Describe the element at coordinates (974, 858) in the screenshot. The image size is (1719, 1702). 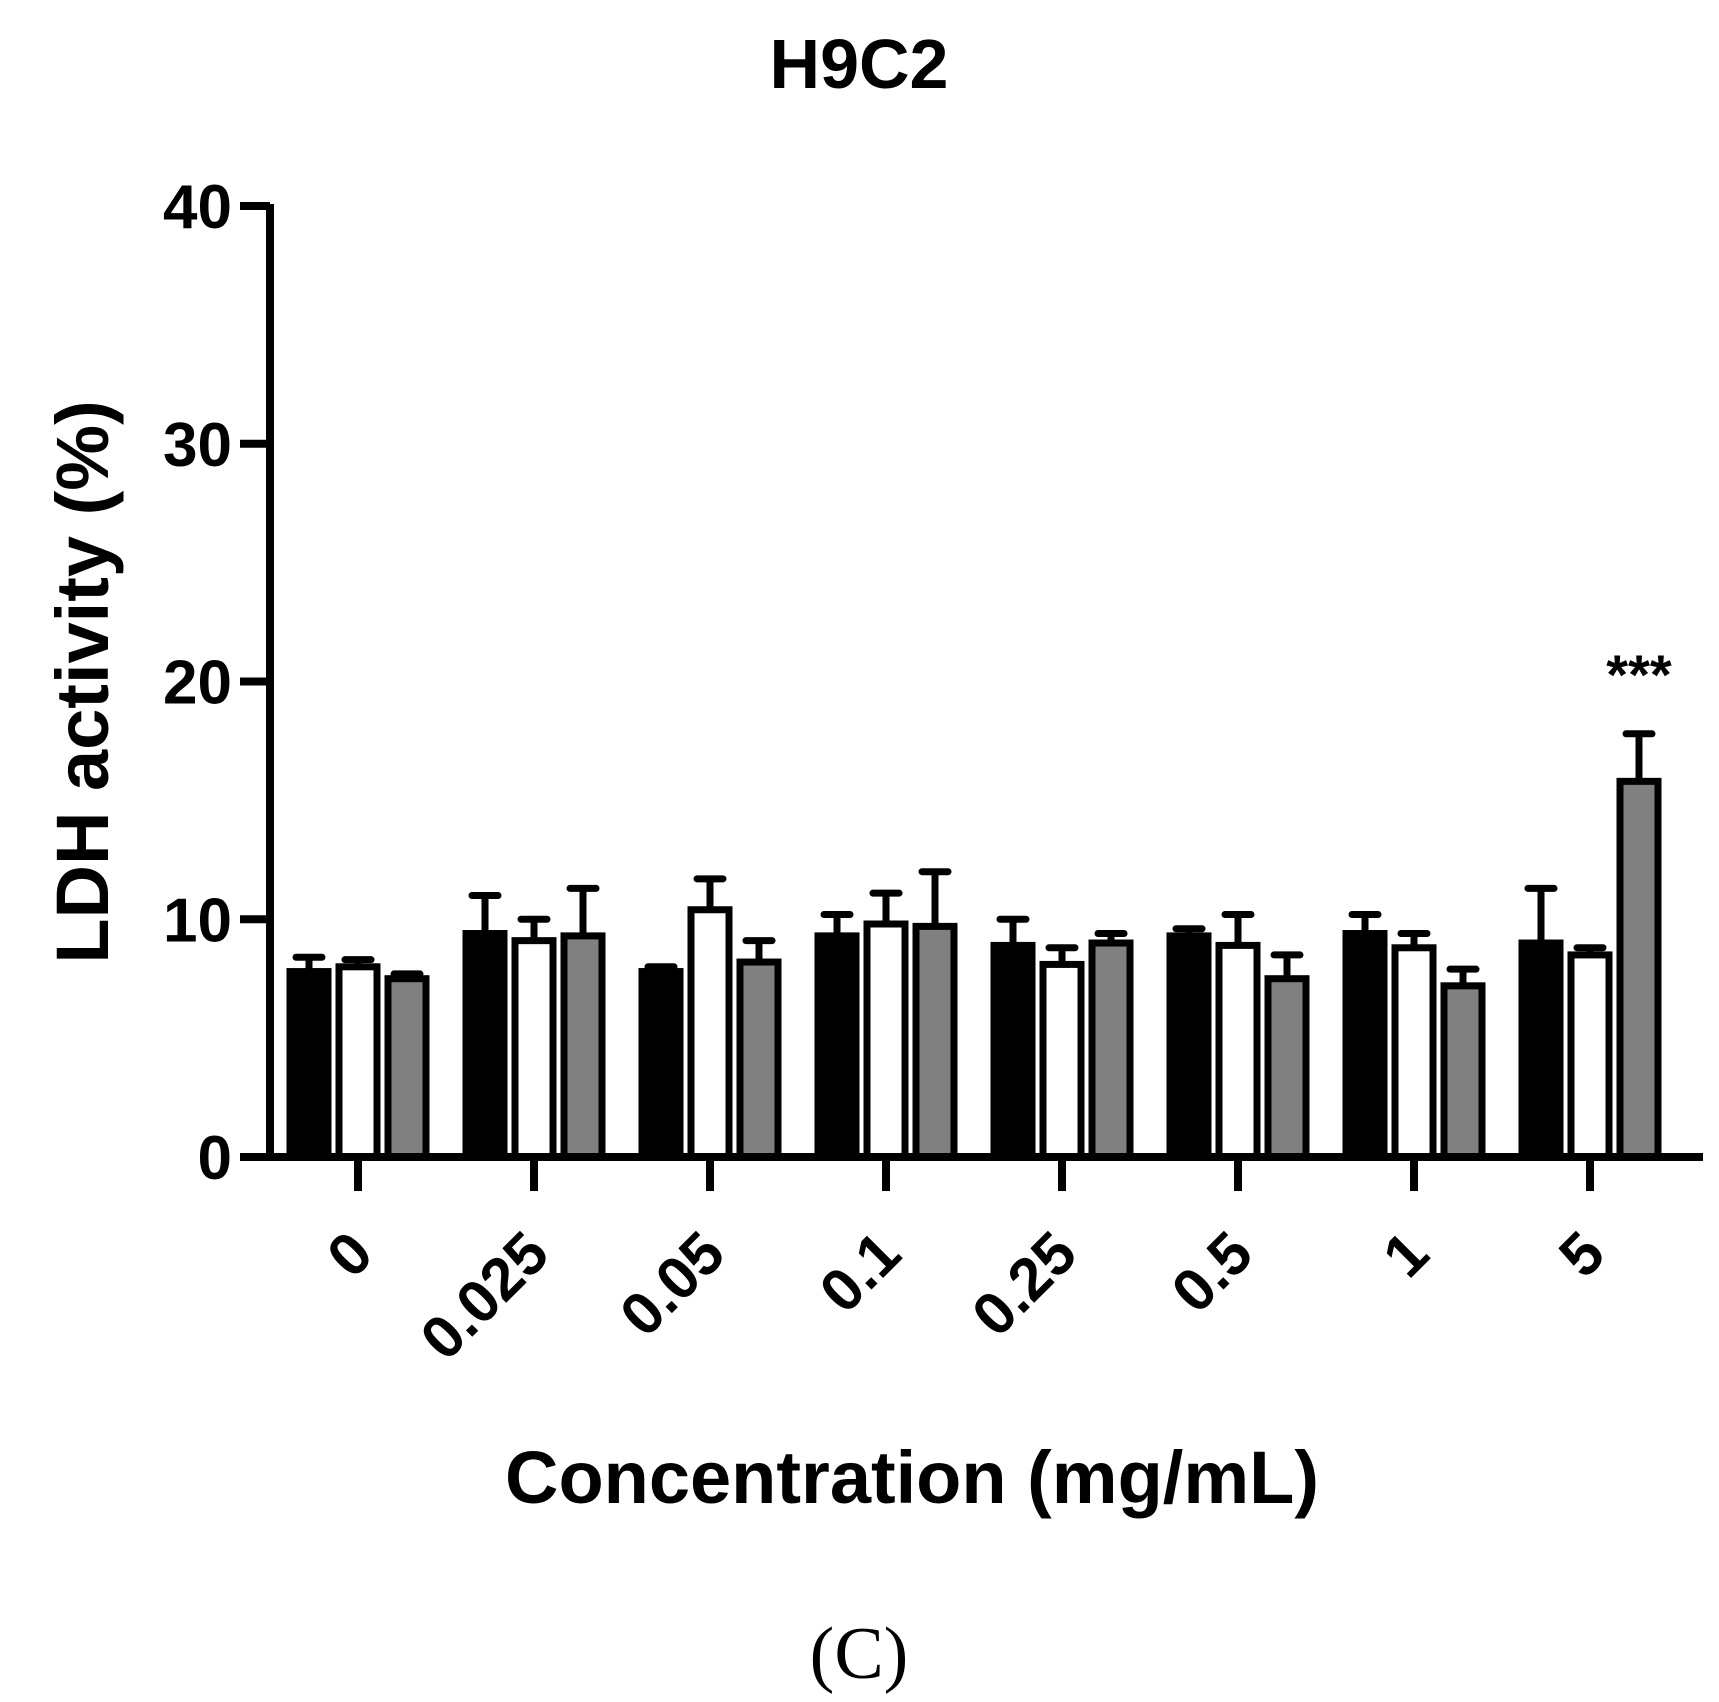
I see `error-bars` at that location.